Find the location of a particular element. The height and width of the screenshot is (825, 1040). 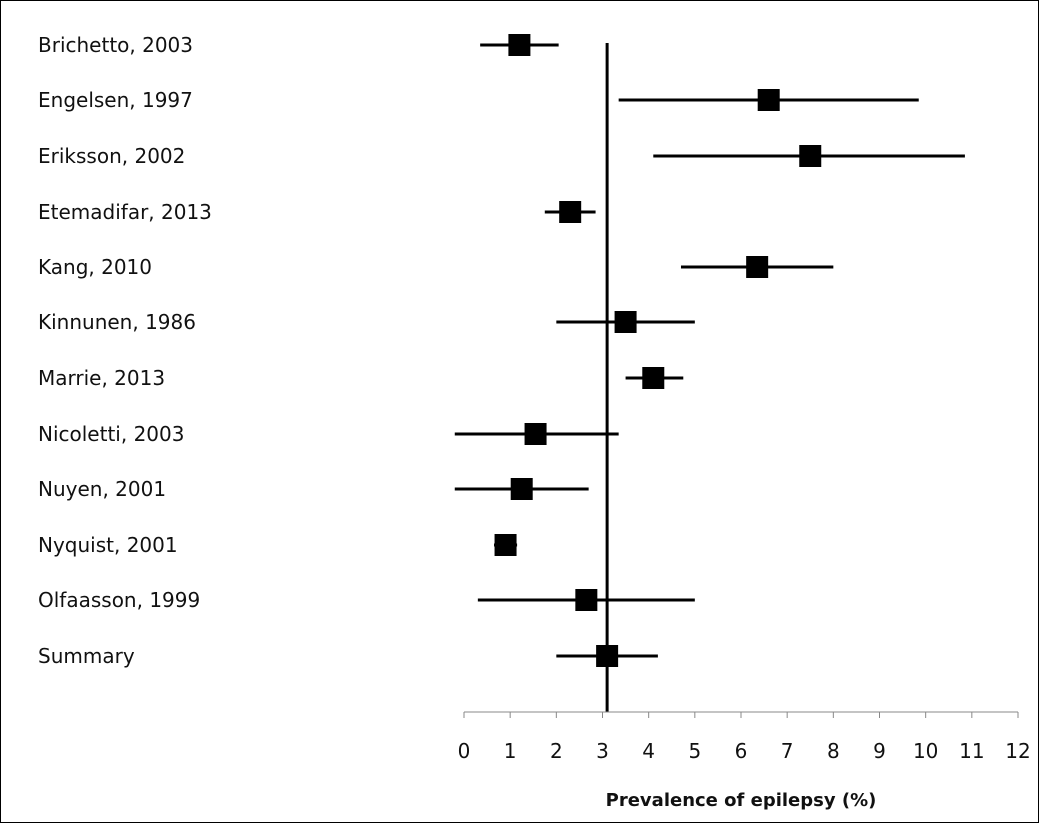

study-label: Nuyen, 2001 is located at coordinates (102, 489).